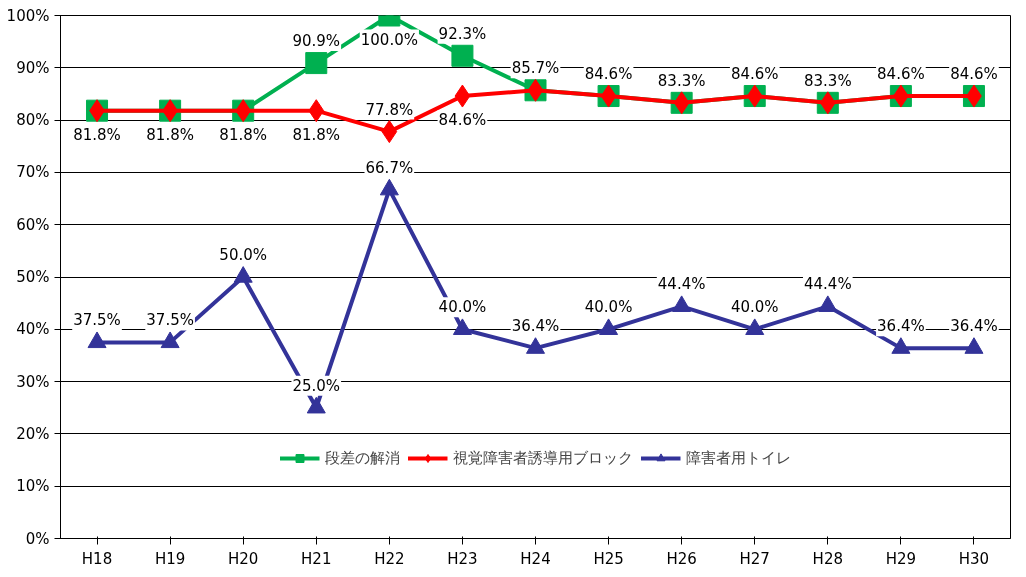 Image resolution: width=1026 pixels, height=577 pixels. Describe the element at coordinates (389, 39) in the screenshot. I see `data-label: 100.0%` at that location.